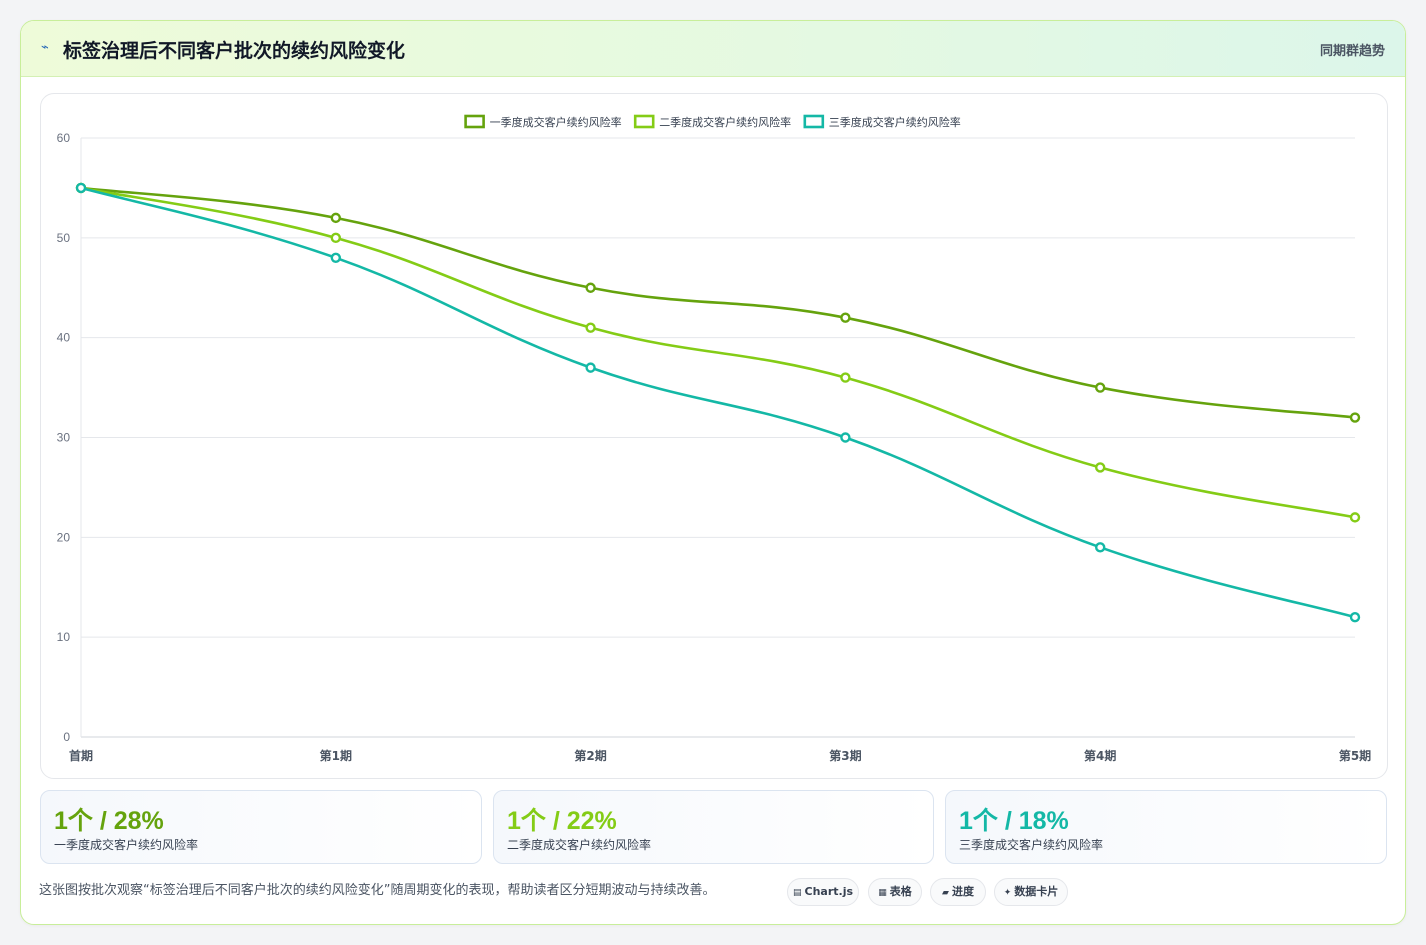 The height and width of the screenshot is (945, 1426). What do you see at coordinates (234, 51) in the screenshot?
I see `card-title: 标签治理后不同客户批次的续约风险变化` at bounding box center [234, 51].